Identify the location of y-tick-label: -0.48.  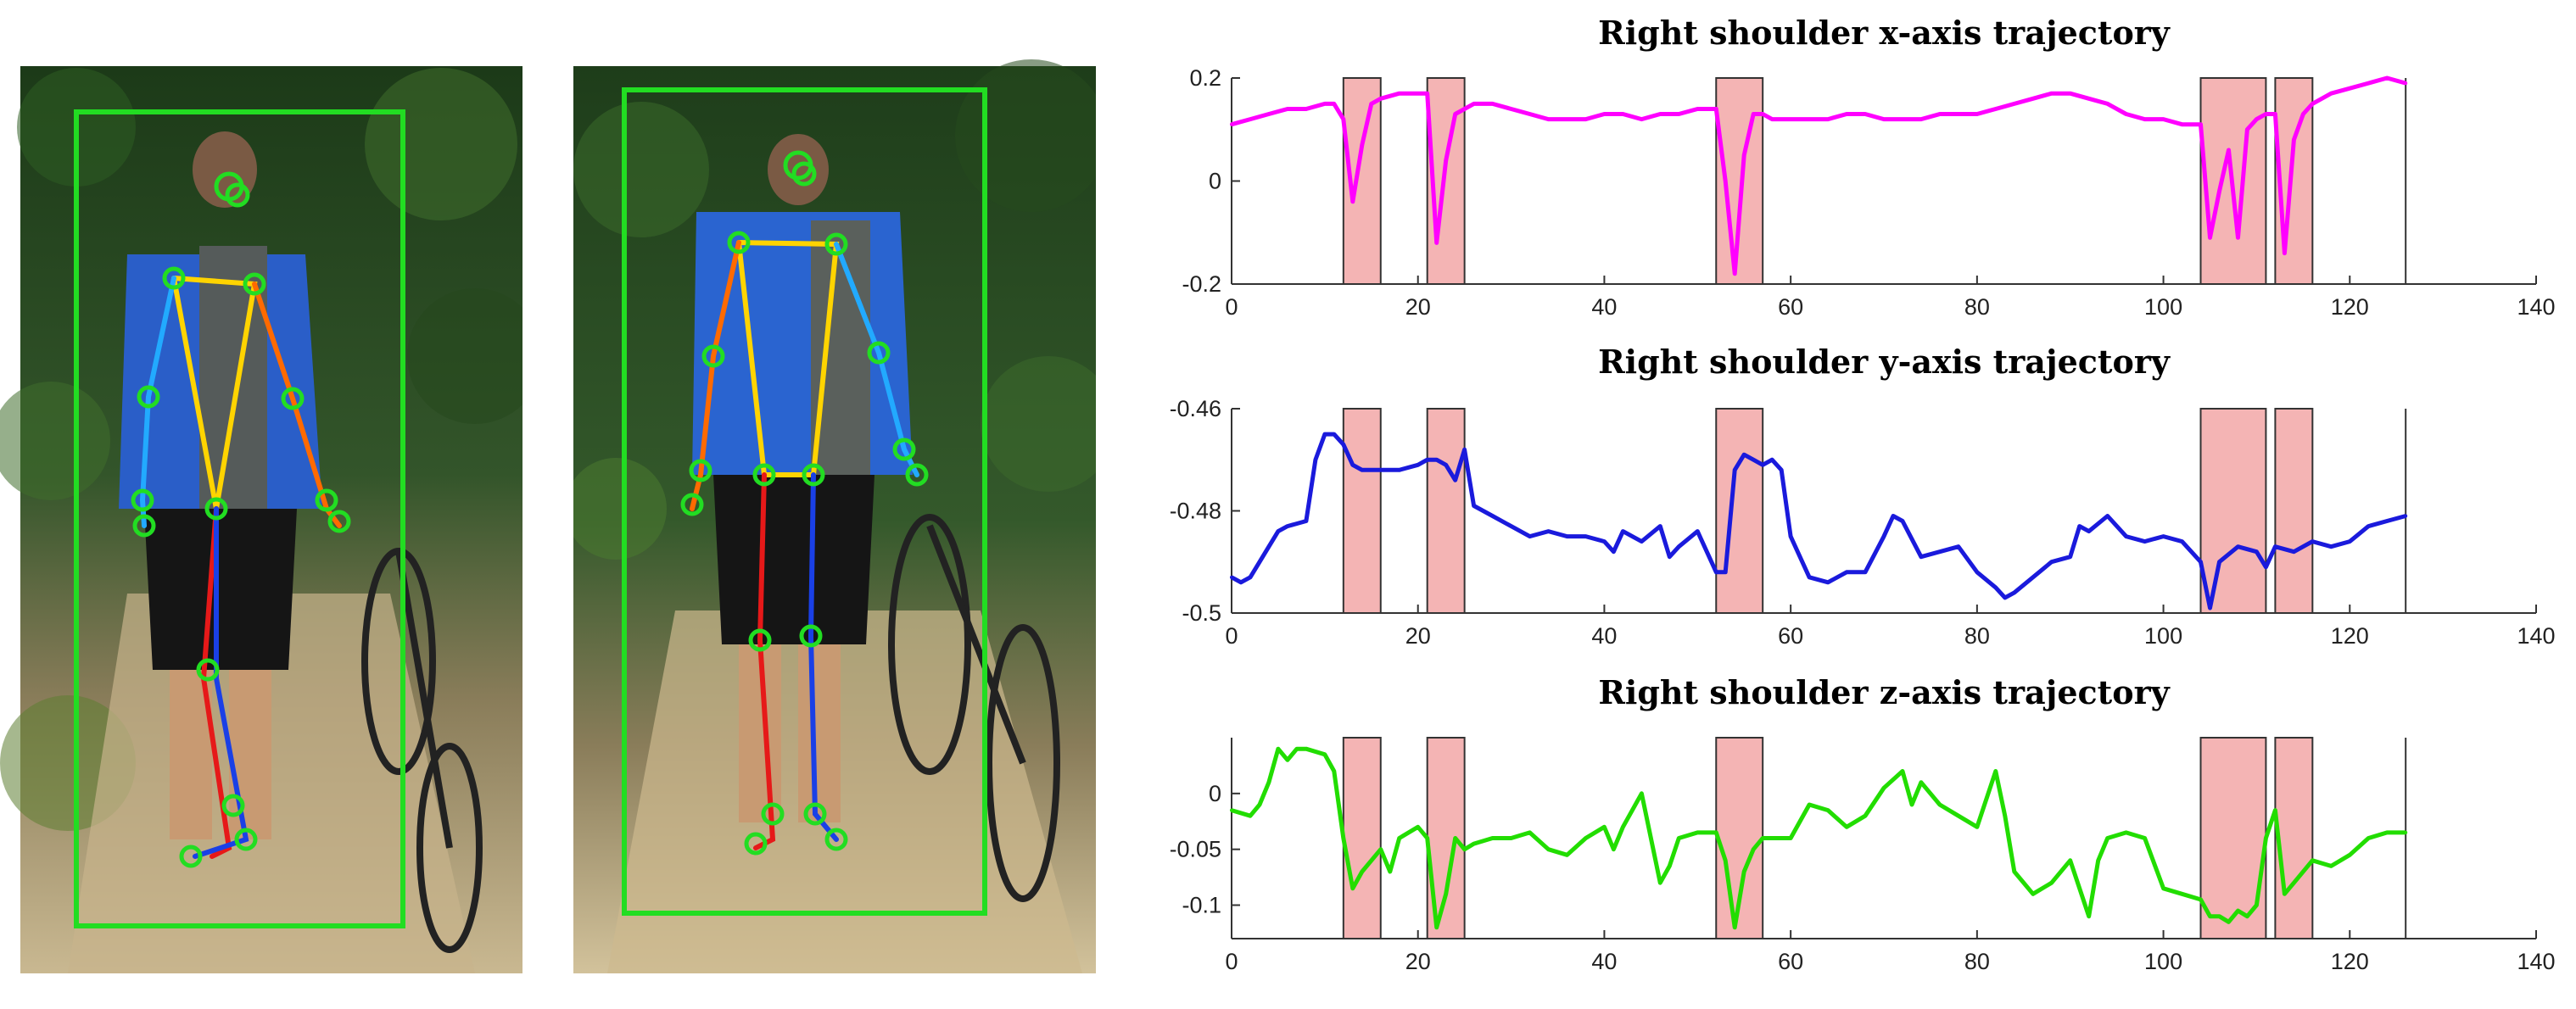
(1196, 511).